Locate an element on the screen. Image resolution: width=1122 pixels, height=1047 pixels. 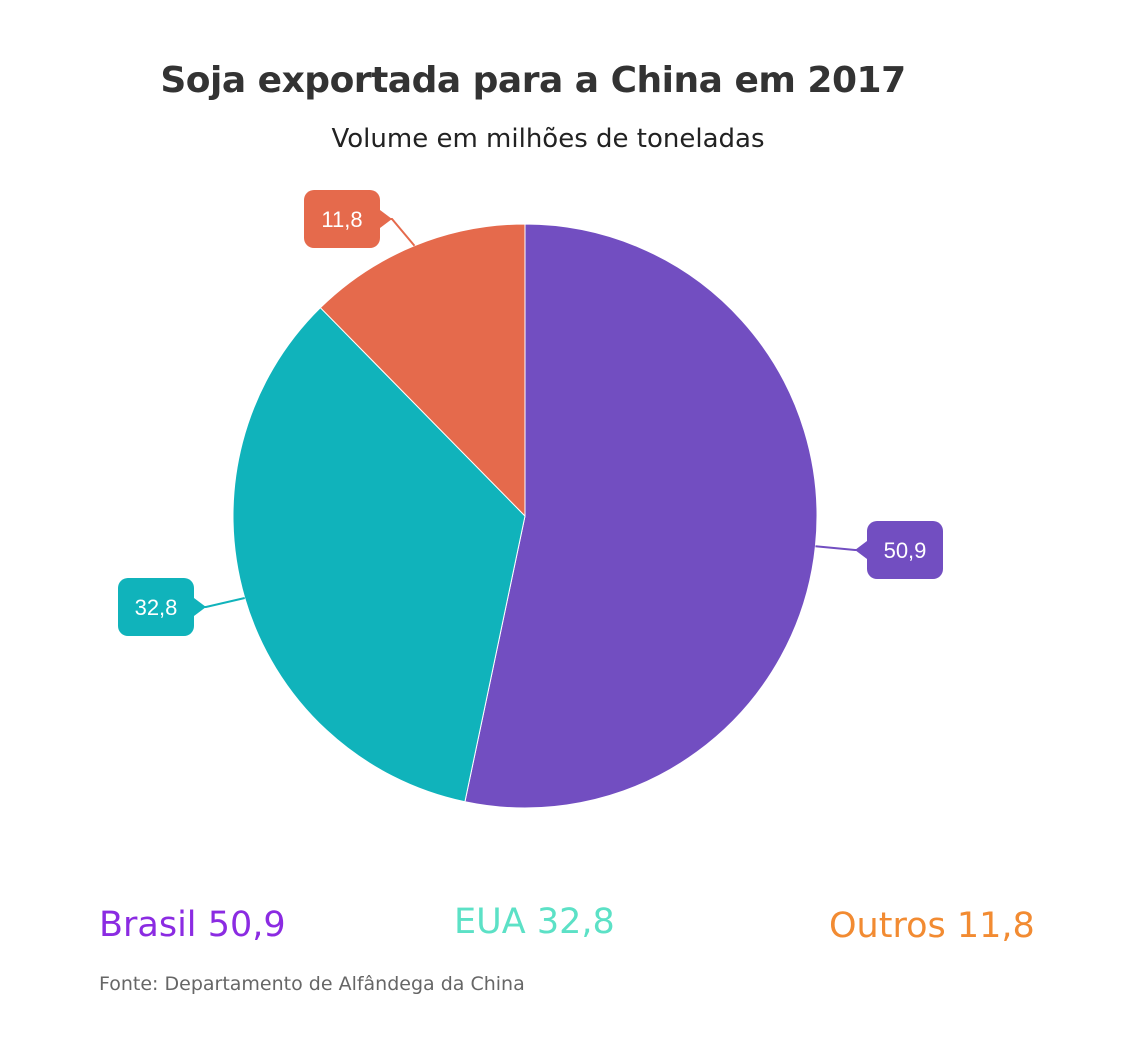
data-label-box-outros is located at coordinates (342, 219).